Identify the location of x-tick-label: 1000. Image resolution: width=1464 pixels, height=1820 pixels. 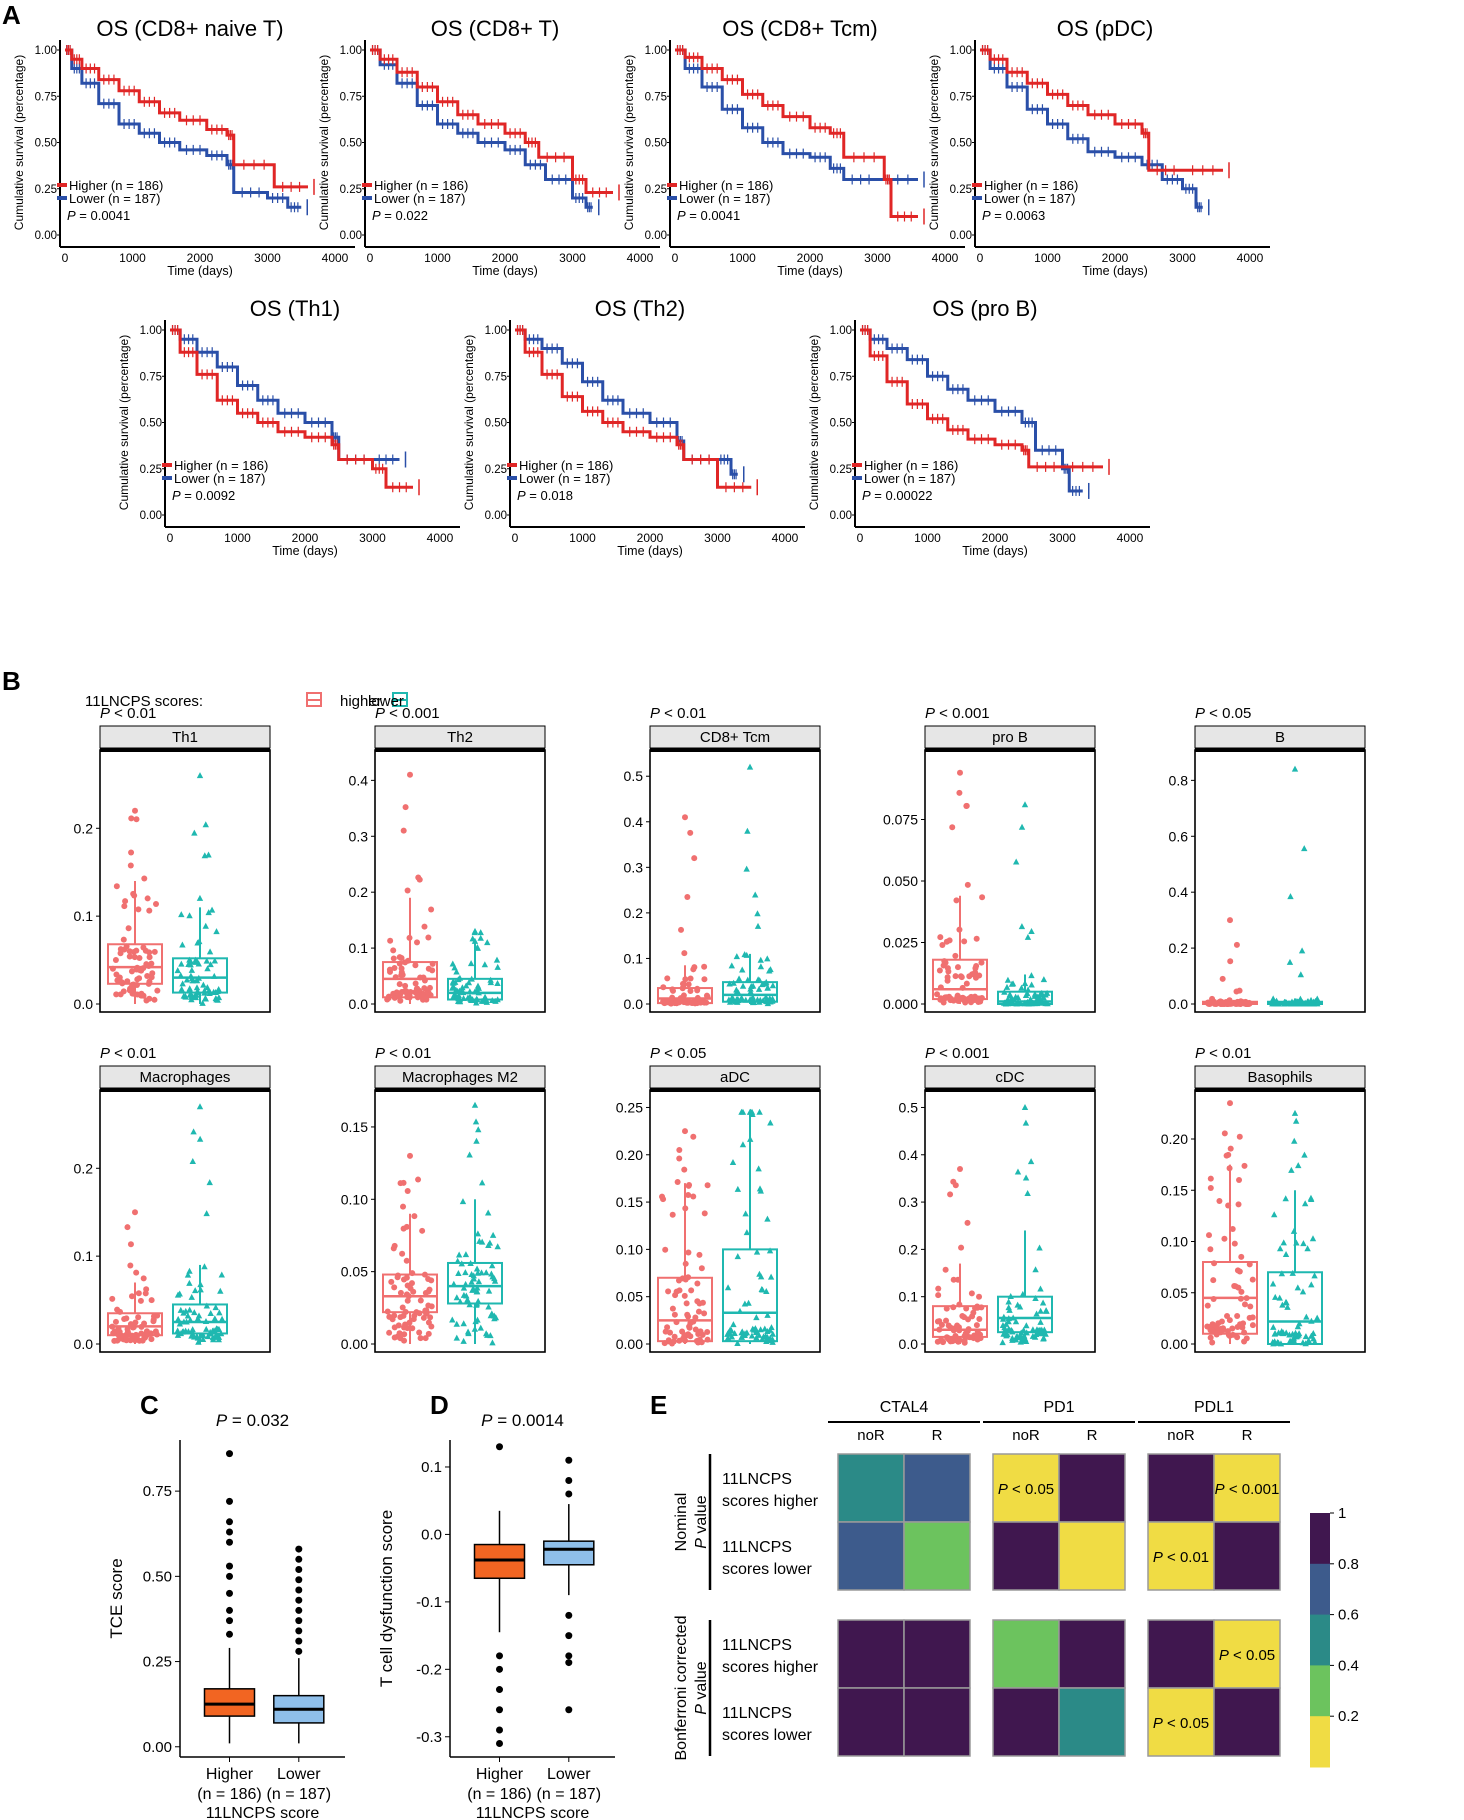
(742, 258).